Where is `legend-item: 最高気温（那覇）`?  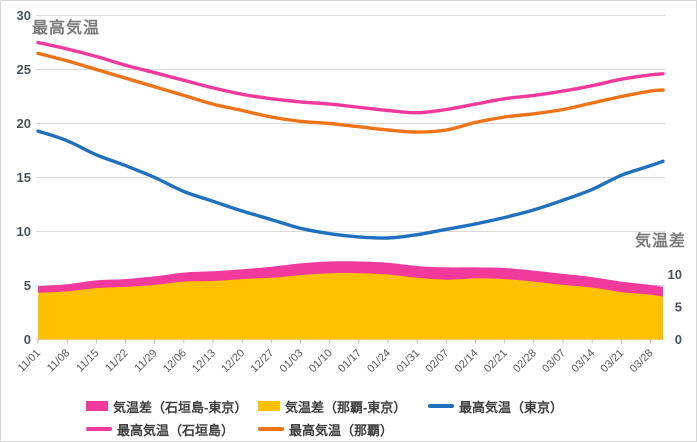 legend-item: 最高気温（那覇） is located at coordinates (325, 429).